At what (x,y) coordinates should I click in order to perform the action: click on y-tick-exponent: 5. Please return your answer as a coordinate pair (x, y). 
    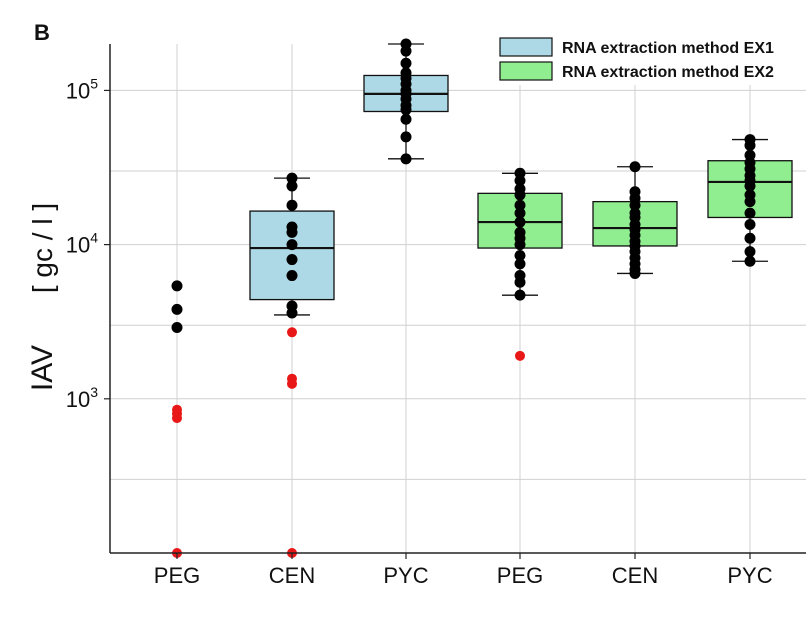
    Looking at the image, I should click on (94, 83).